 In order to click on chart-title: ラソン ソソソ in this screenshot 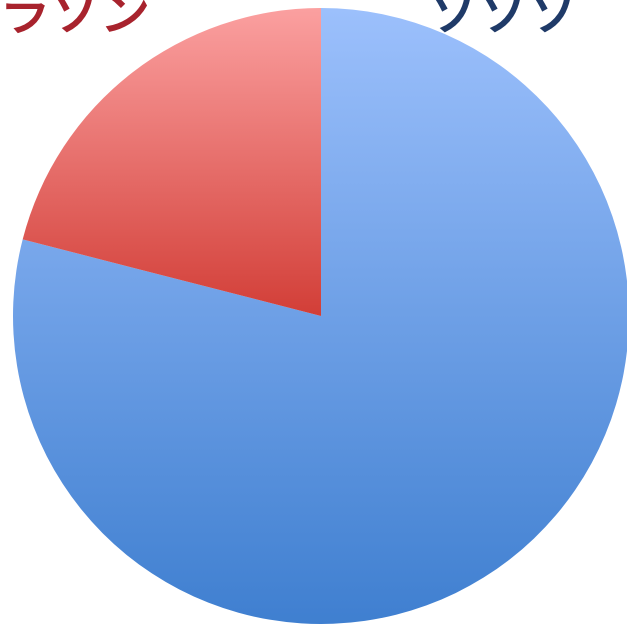, I will do `click(289, 21)`.